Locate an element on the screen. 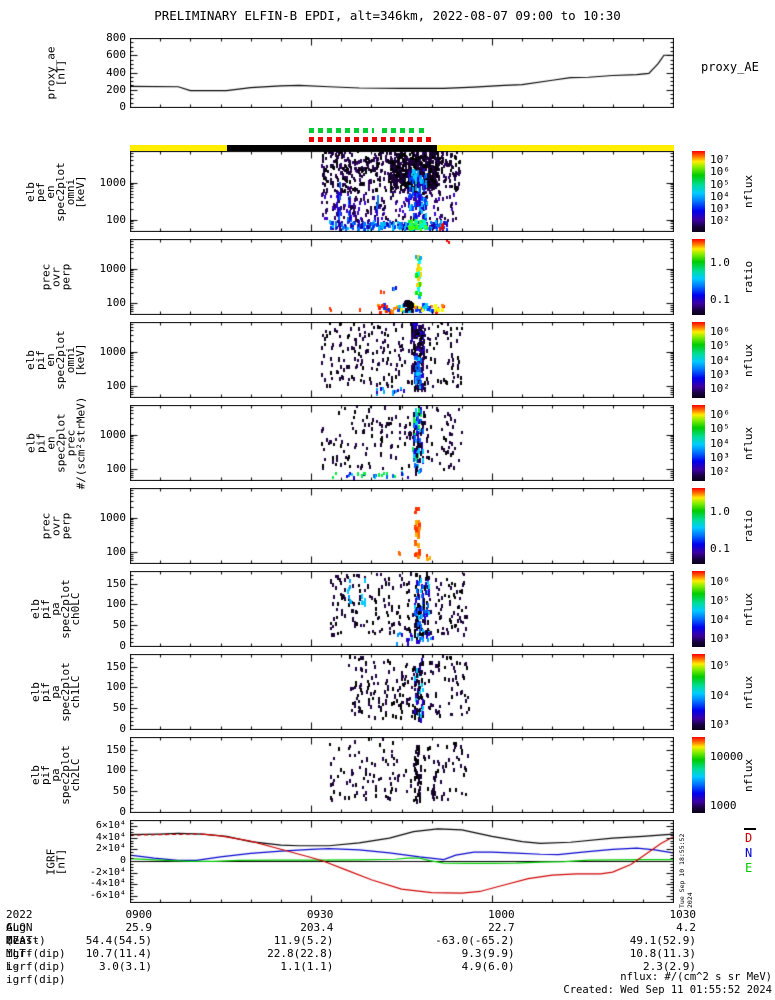  elb_pif_pa_ch2LC-canvas is located at coordinates (402, 775).